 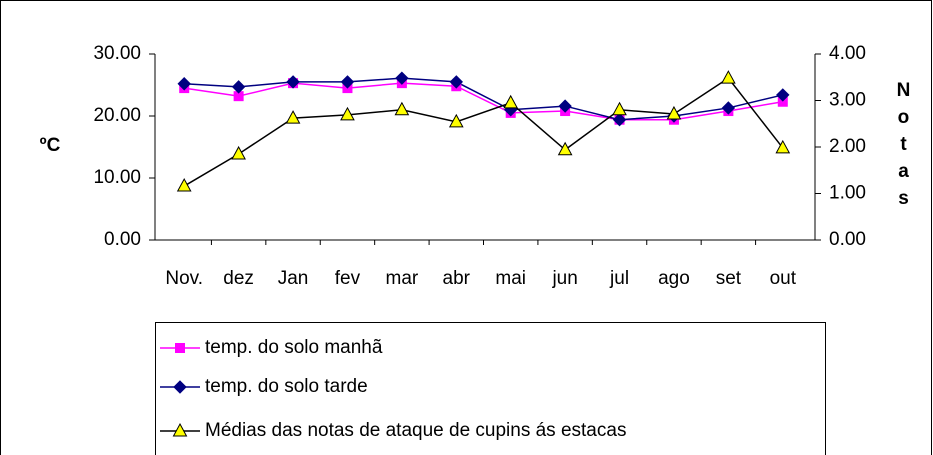 I want to click on y-tick-label: 10.00, so click(x=117, y=177).